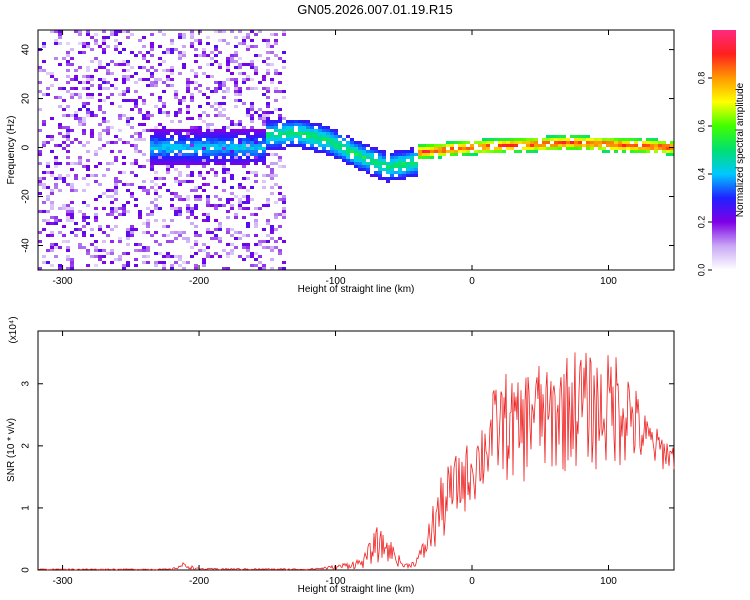  I want to click on colorbar-tick-label: 0.0, so click(701, 270).